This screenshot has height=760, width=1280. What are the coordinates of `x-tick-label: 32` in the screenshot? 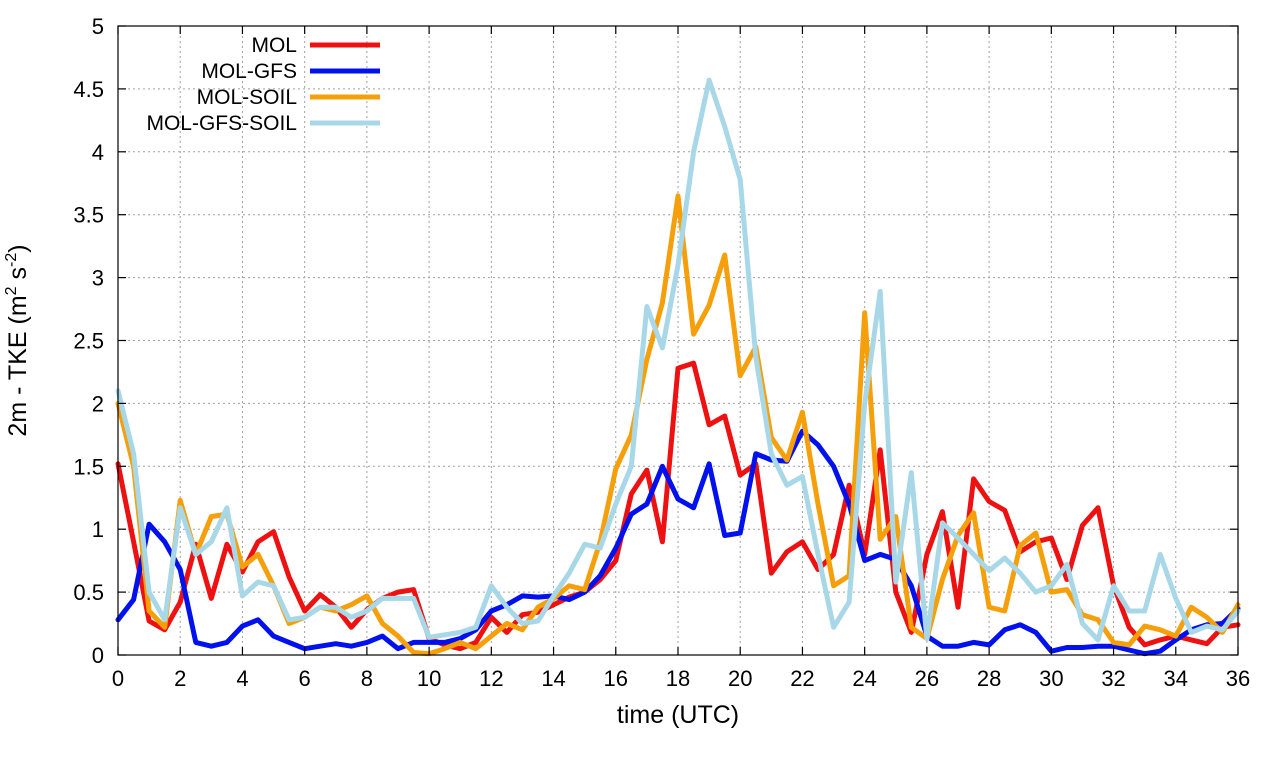 It's located at (1113, 678).